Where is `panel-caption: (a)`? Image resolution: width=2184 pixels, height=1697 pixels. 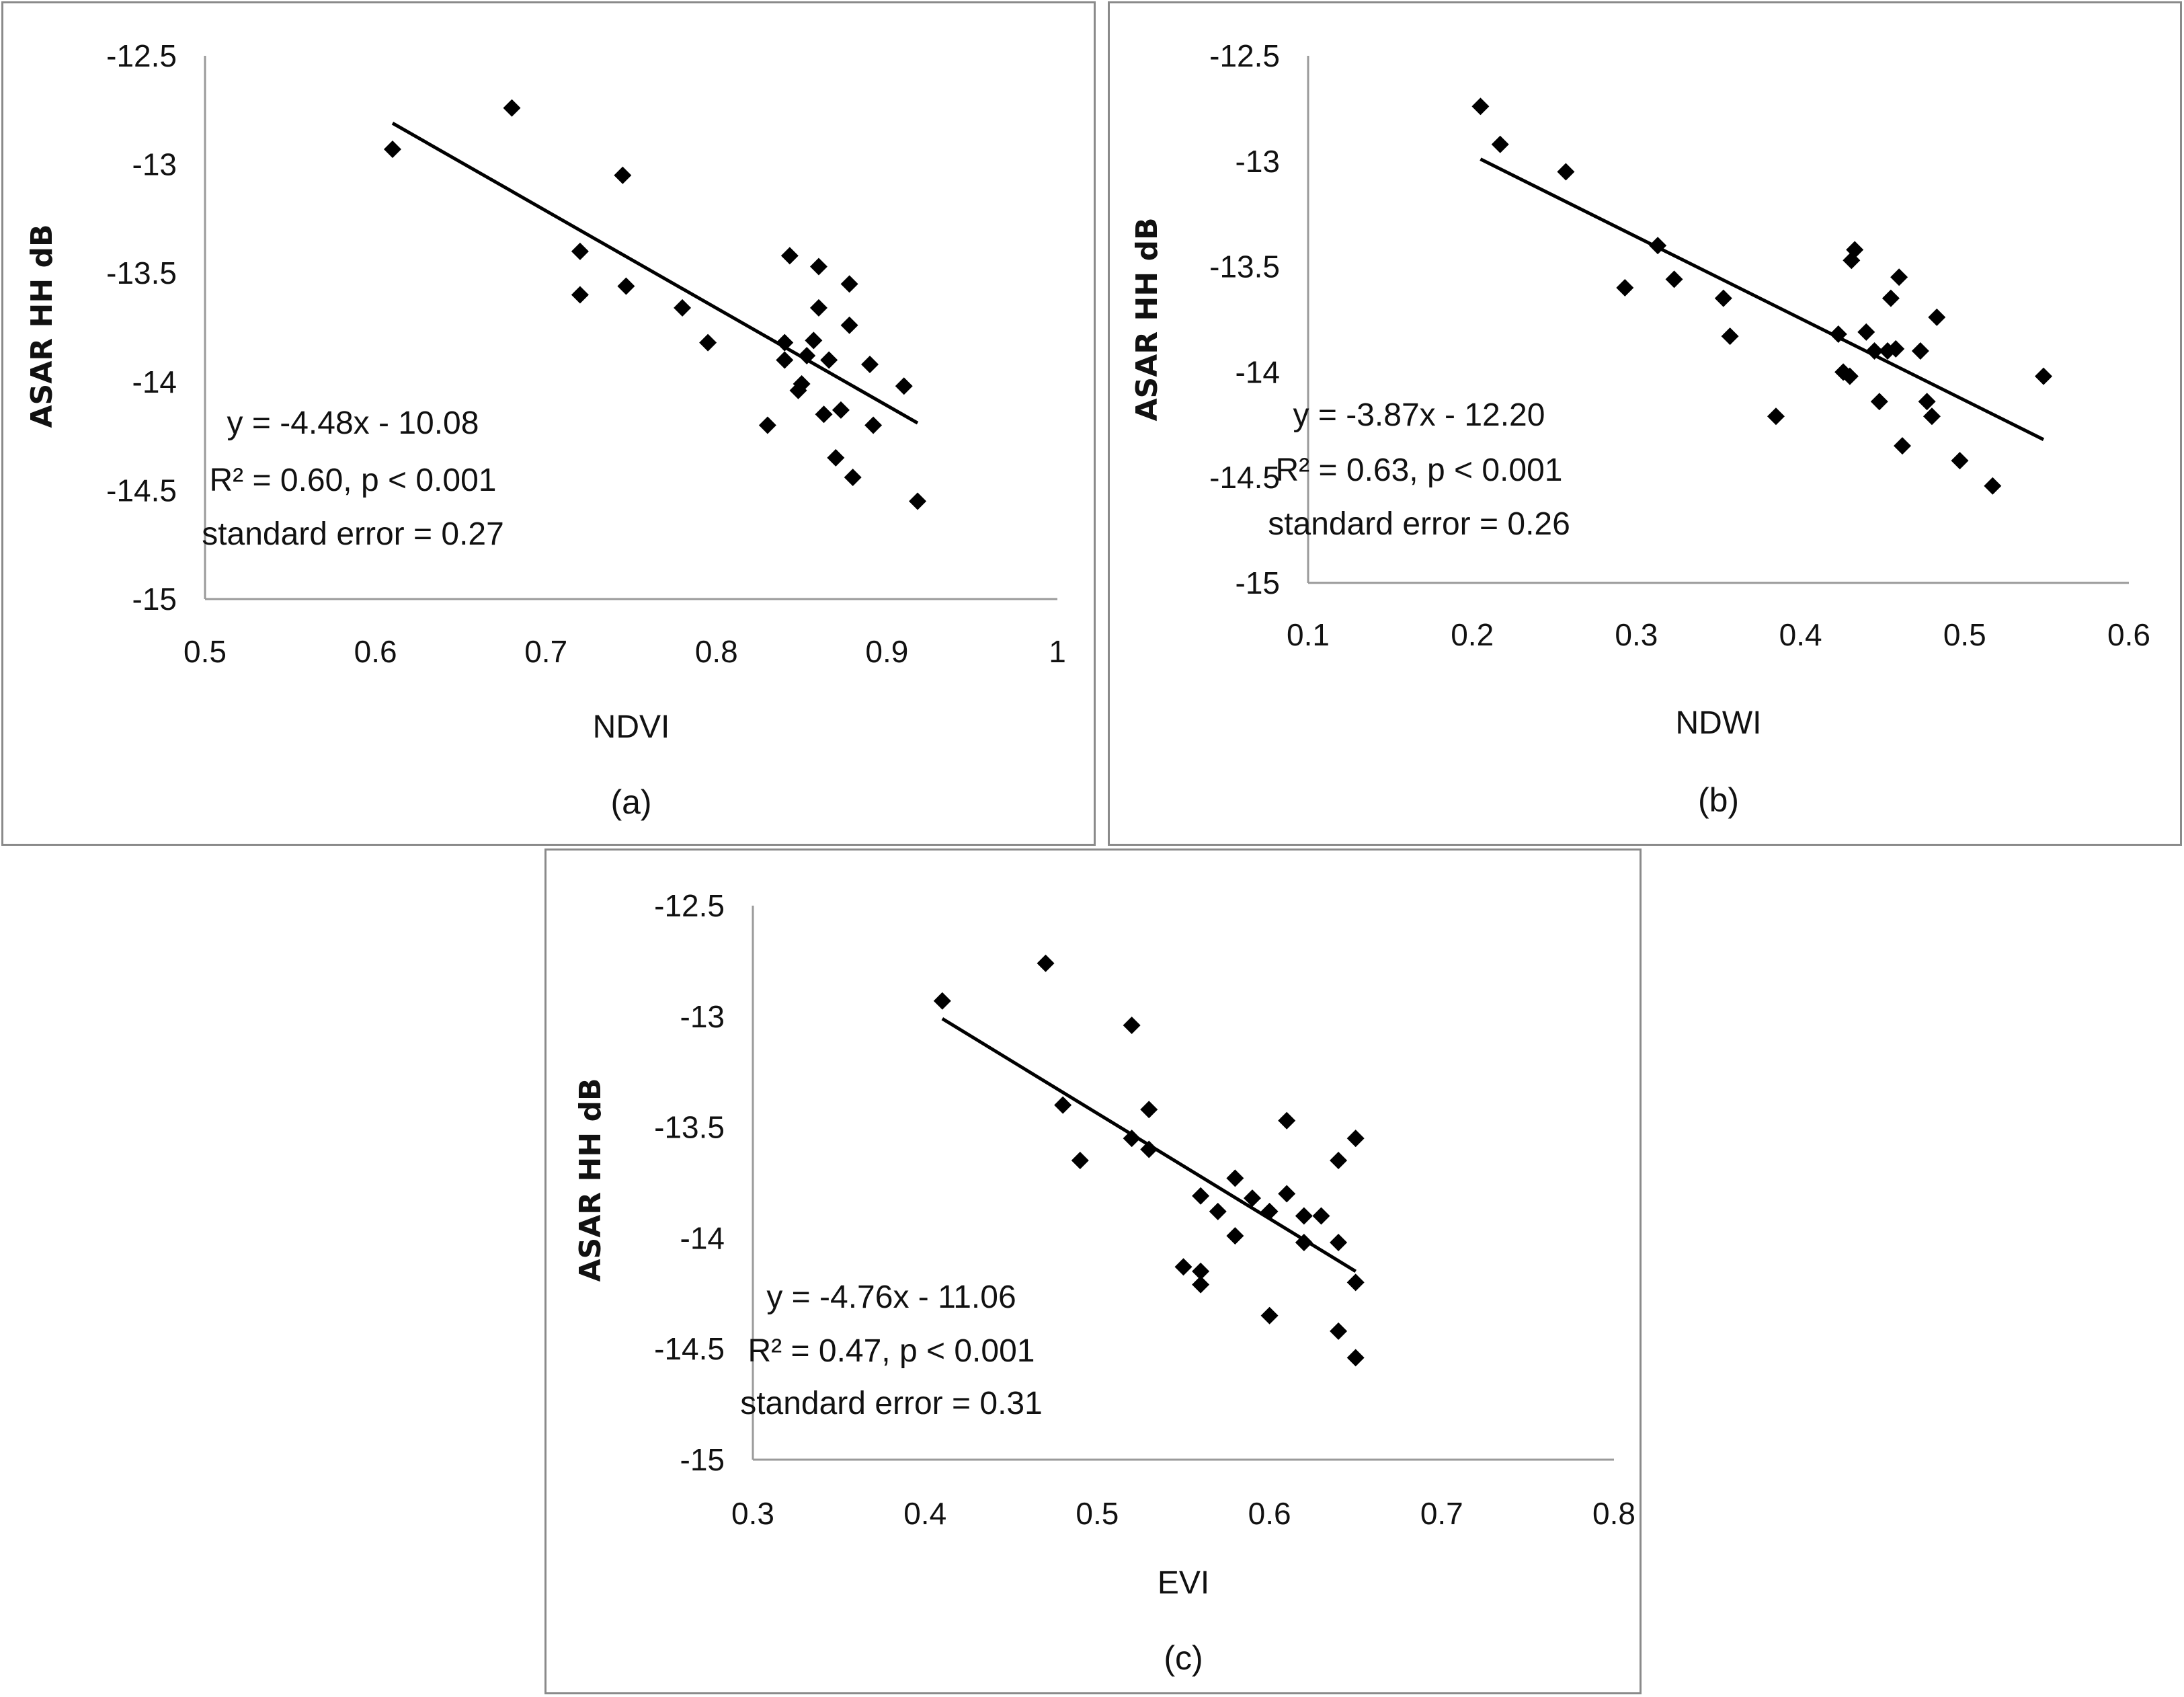 panel-caption: (a) is located at coordinates (631, 802).